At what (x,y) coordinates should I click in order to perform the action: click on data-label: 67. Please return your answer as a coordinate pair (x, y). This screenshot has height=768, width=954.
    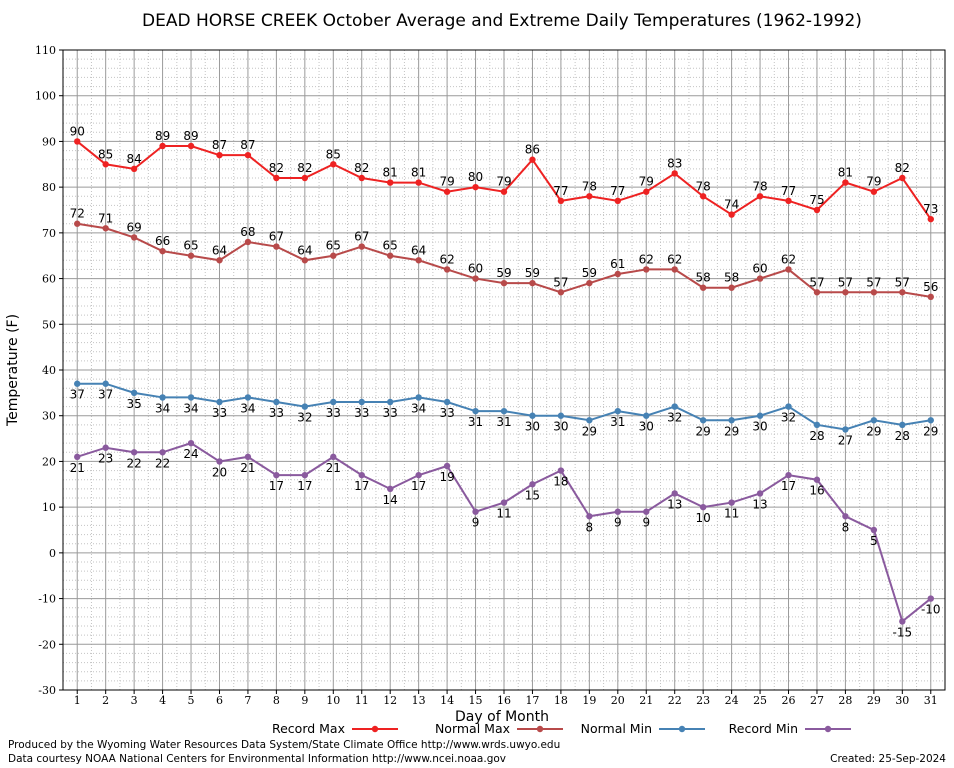
    Looking at the image, I should click on (276, 237).